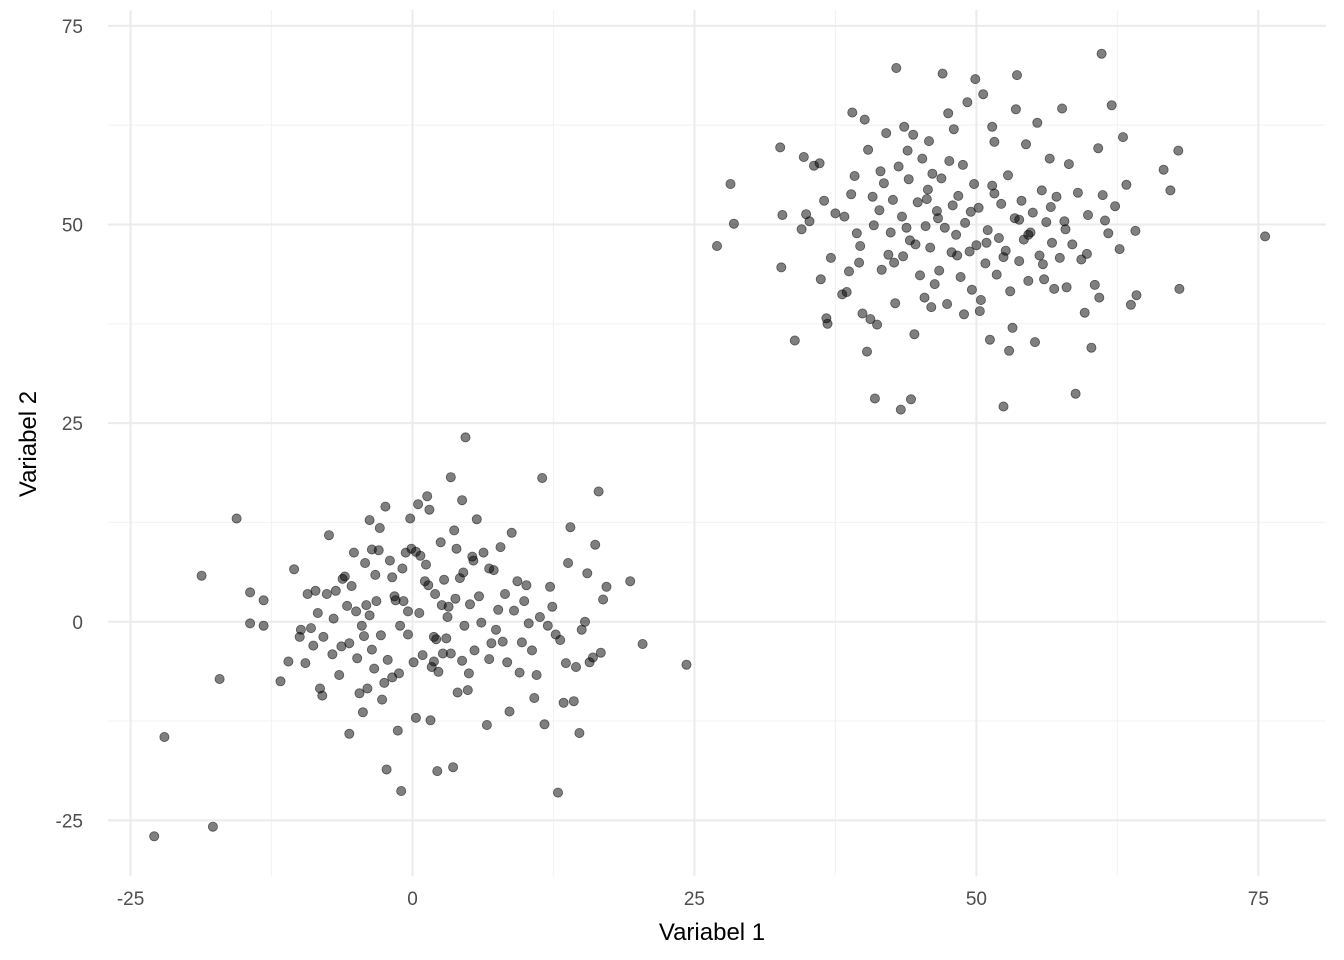  Describe the element at coordinates (712, 932) in the screenshot. I see `x-axis-title: Variabel 1` at that location.